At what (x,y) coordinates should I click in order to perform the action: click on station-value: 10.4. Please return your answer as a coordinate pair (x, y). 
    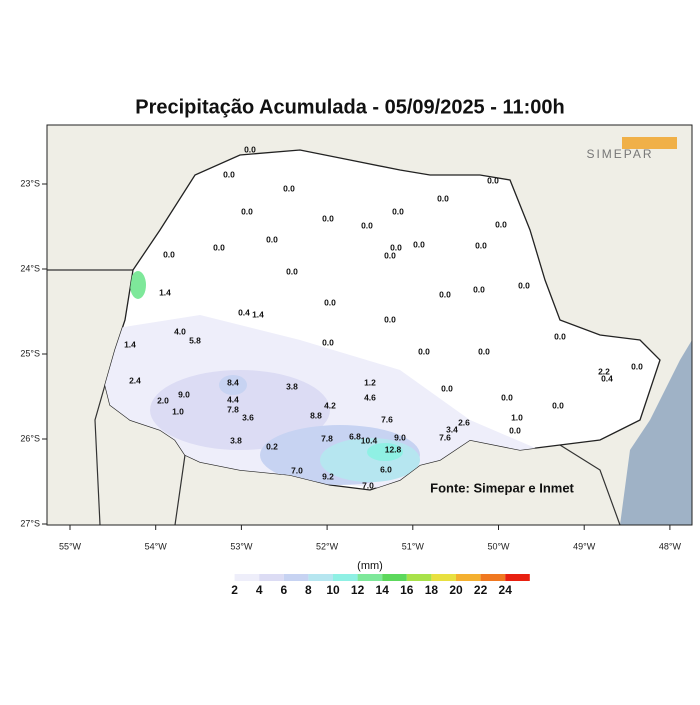
    Looking at the image, I should click on (369, 440).